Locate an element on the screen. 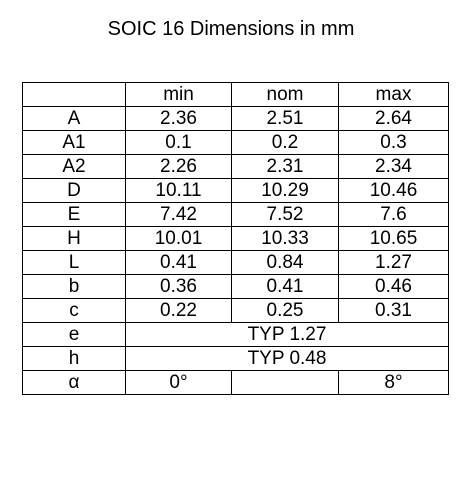 This screenshot has height=501, width=462. row-label: L is located at coordinates (74, 262).